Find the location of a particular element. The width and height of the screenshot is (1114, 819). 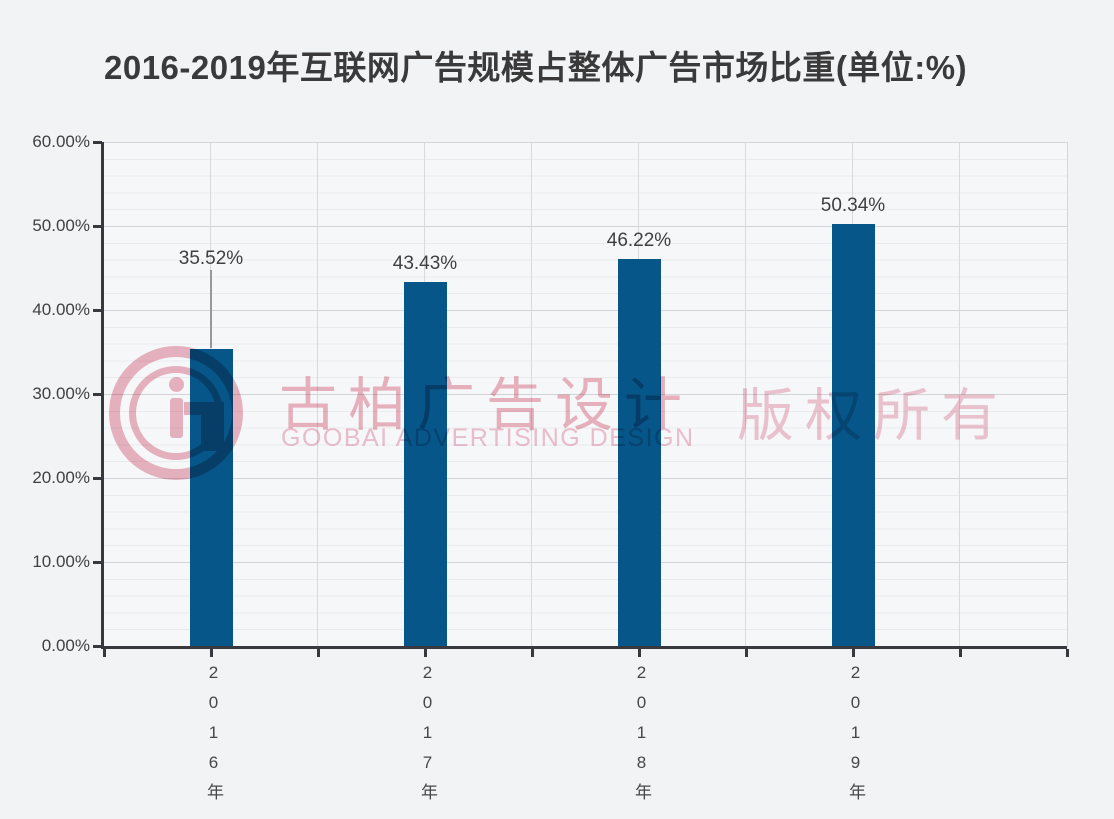

y-axis-line is located at coordinates (102, 395).